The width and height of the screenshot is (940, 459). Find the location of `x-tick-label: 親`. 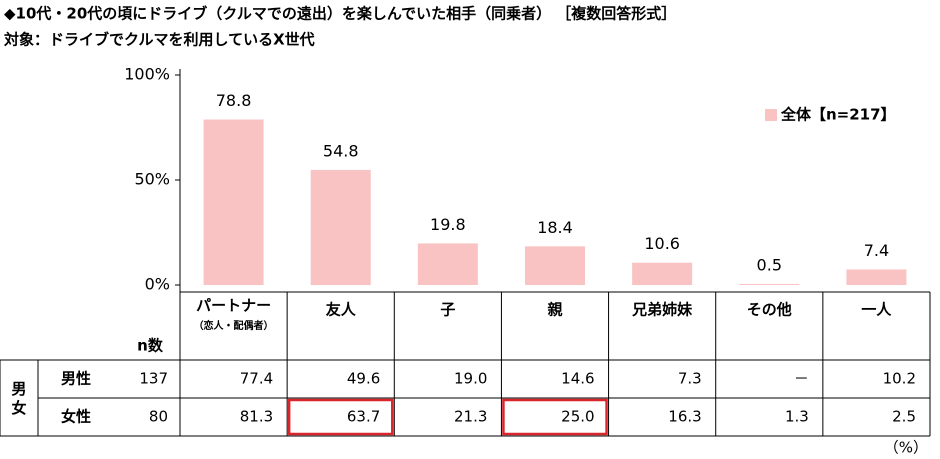

x-tick-label: 親 is located at coordinates (554, 310).